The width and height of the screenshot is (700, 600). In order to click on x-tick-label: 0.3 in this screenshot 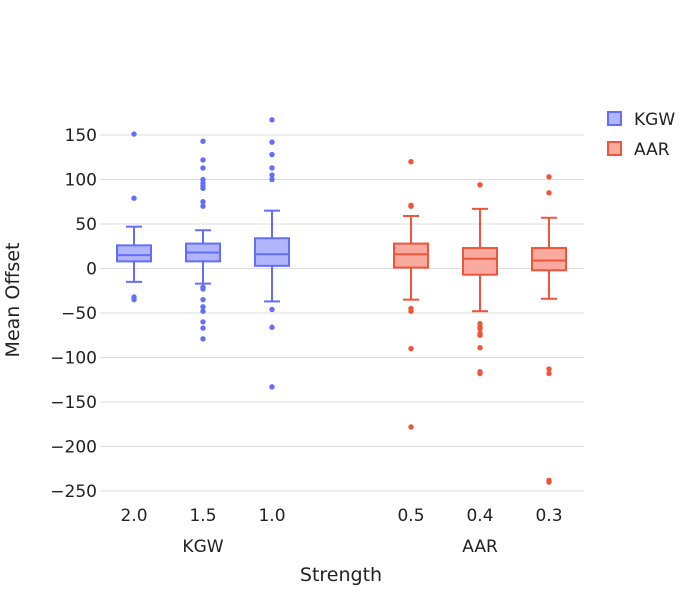, I will do `click(548, 516)`.